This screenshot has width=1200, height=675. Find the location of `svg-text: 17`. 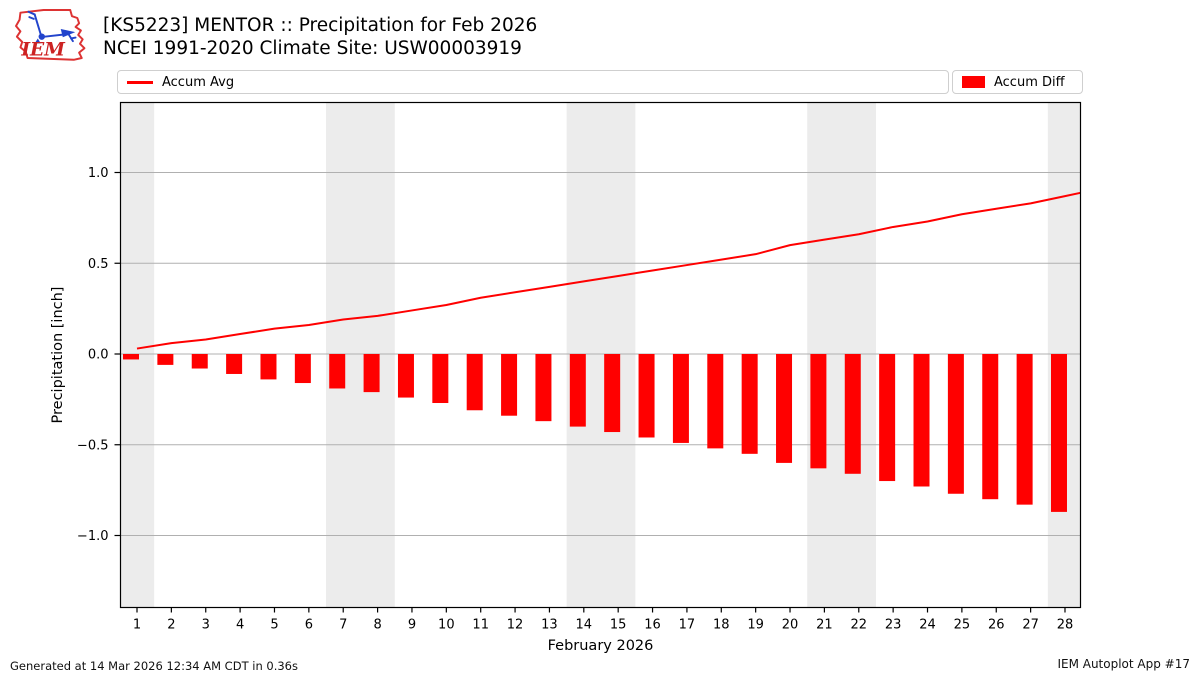

svg-text: 17 is located at coordinates (687, 625).